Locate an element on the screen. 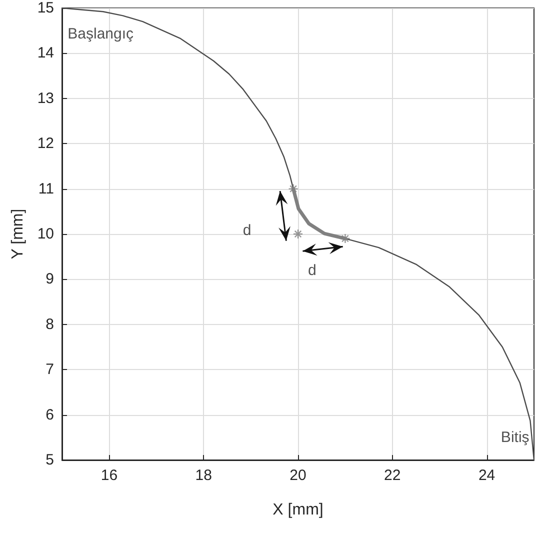 This screenshot has height=547, width=536. y-tick-label: 12 is located at coordinates (45, 143).